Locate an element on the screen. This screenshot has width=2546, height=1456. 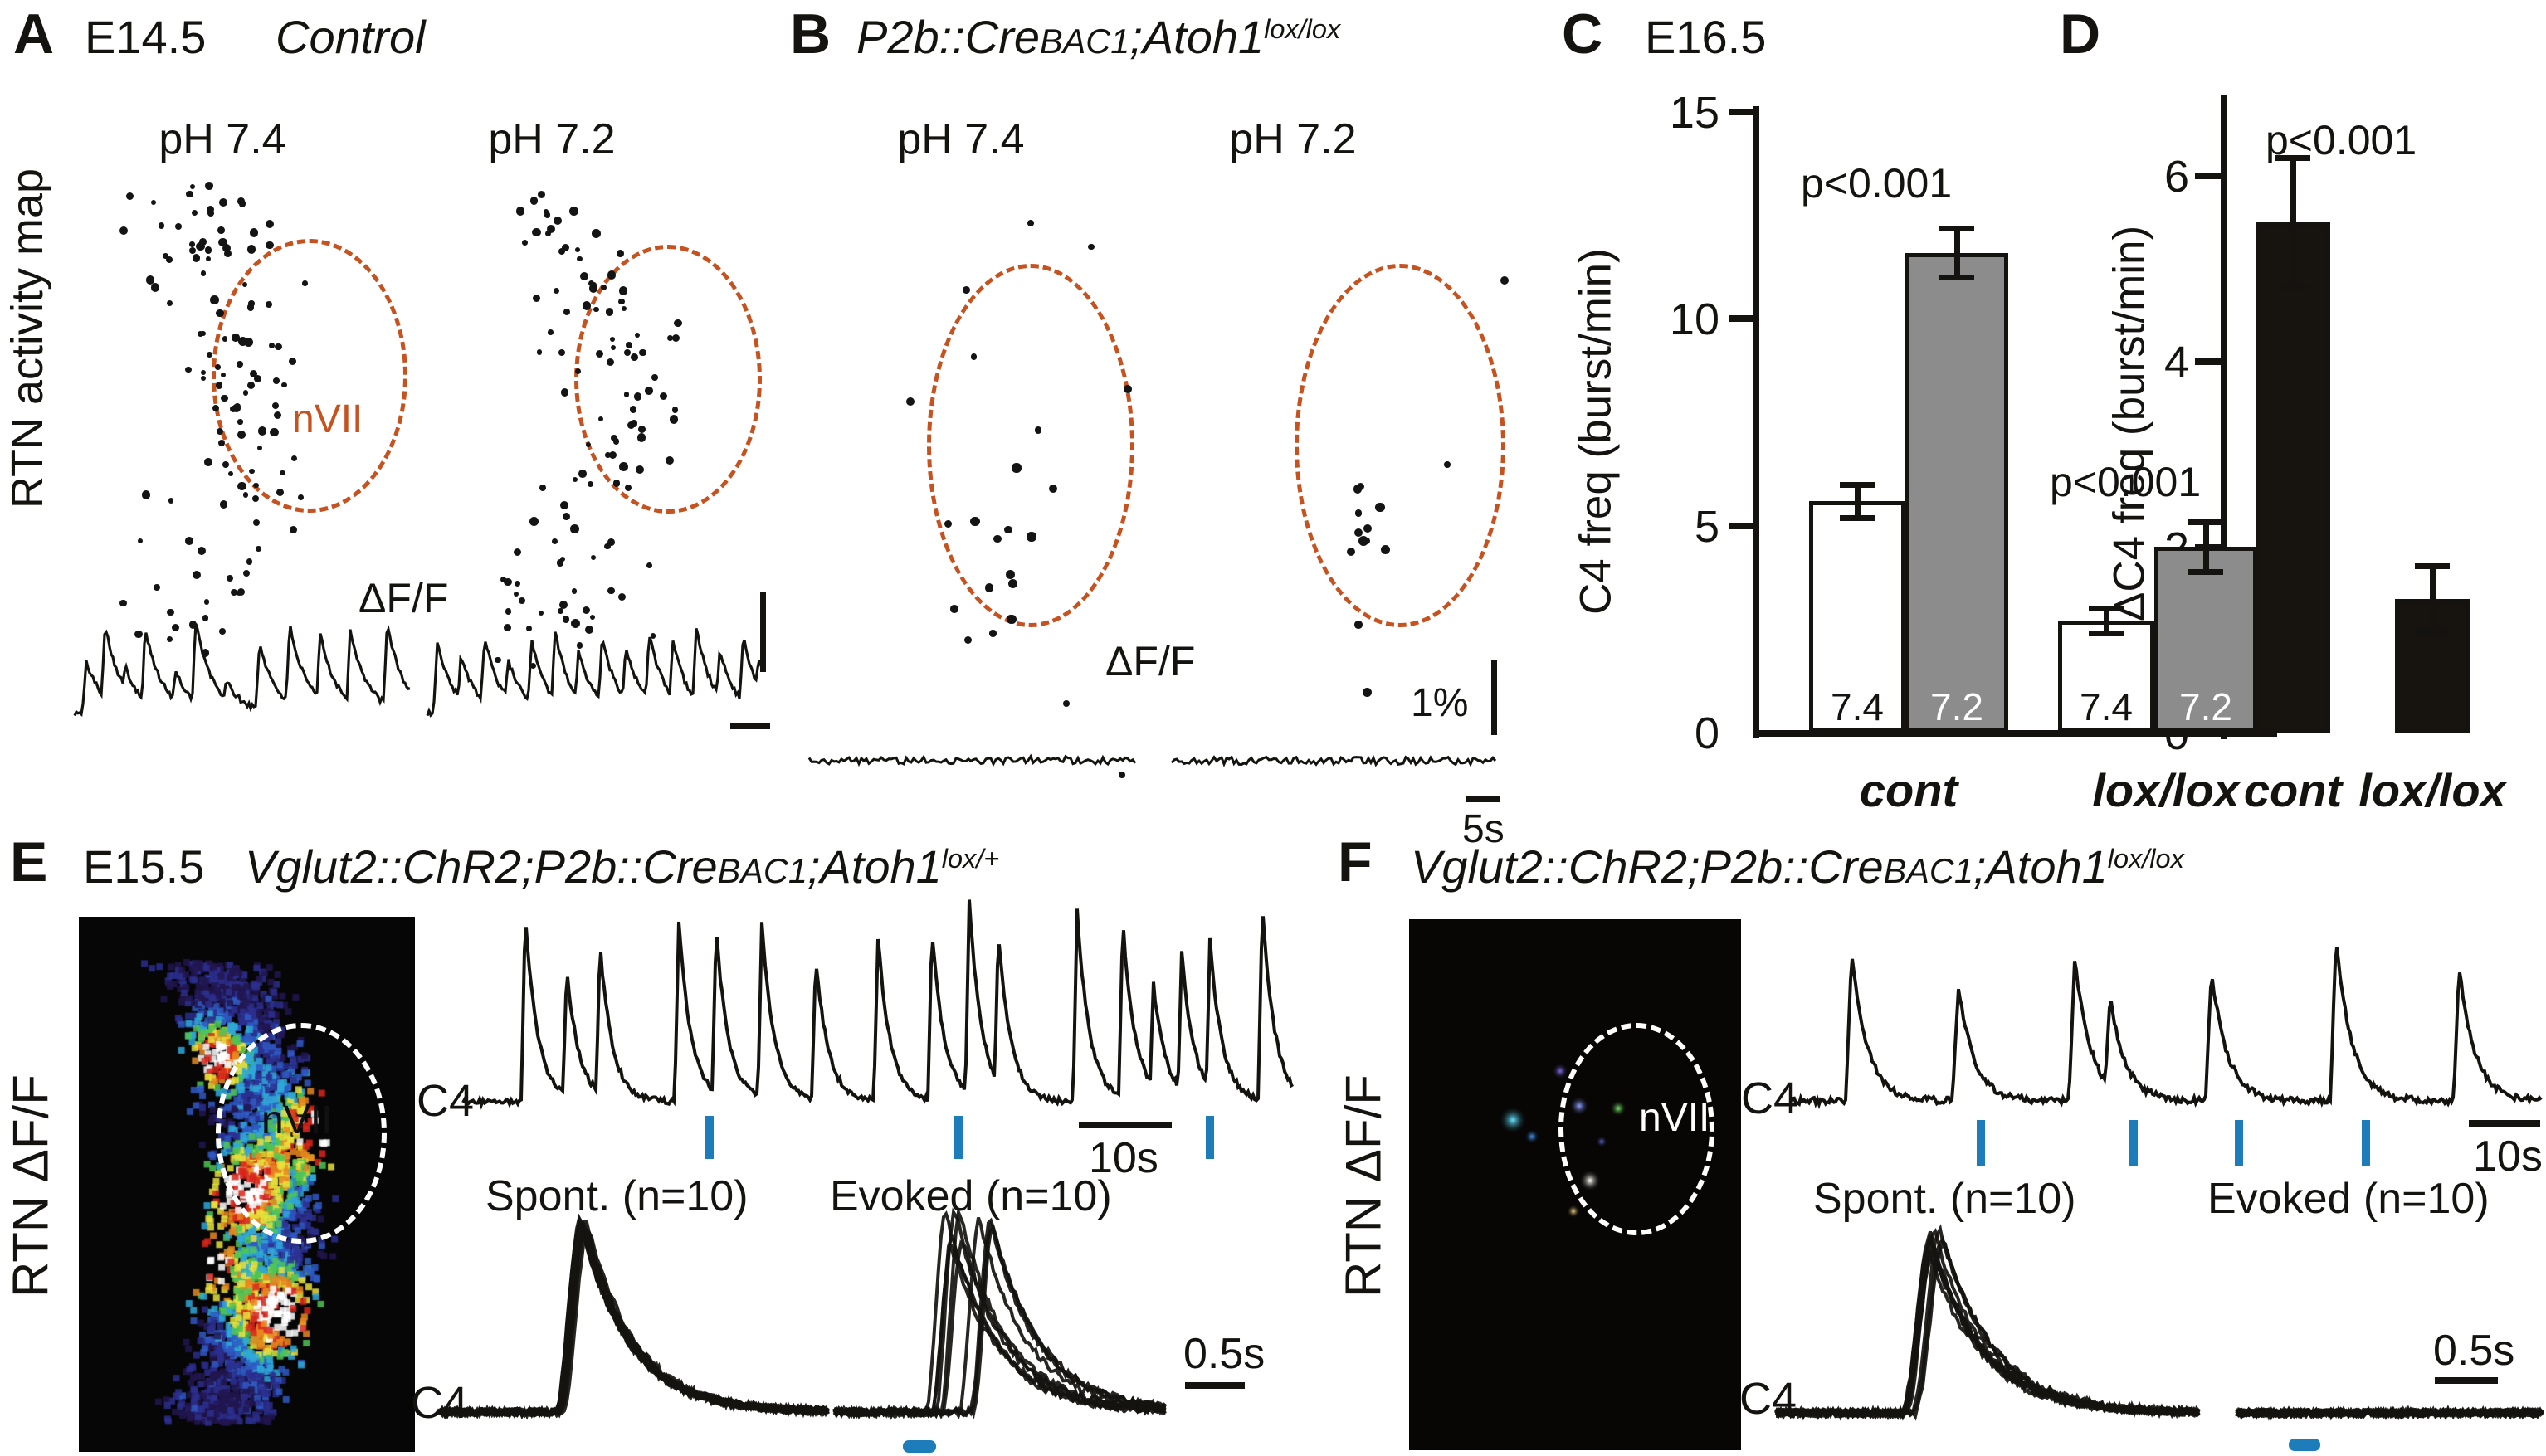
ten-second-label: 10s is located at coordinates (1123, 1158).